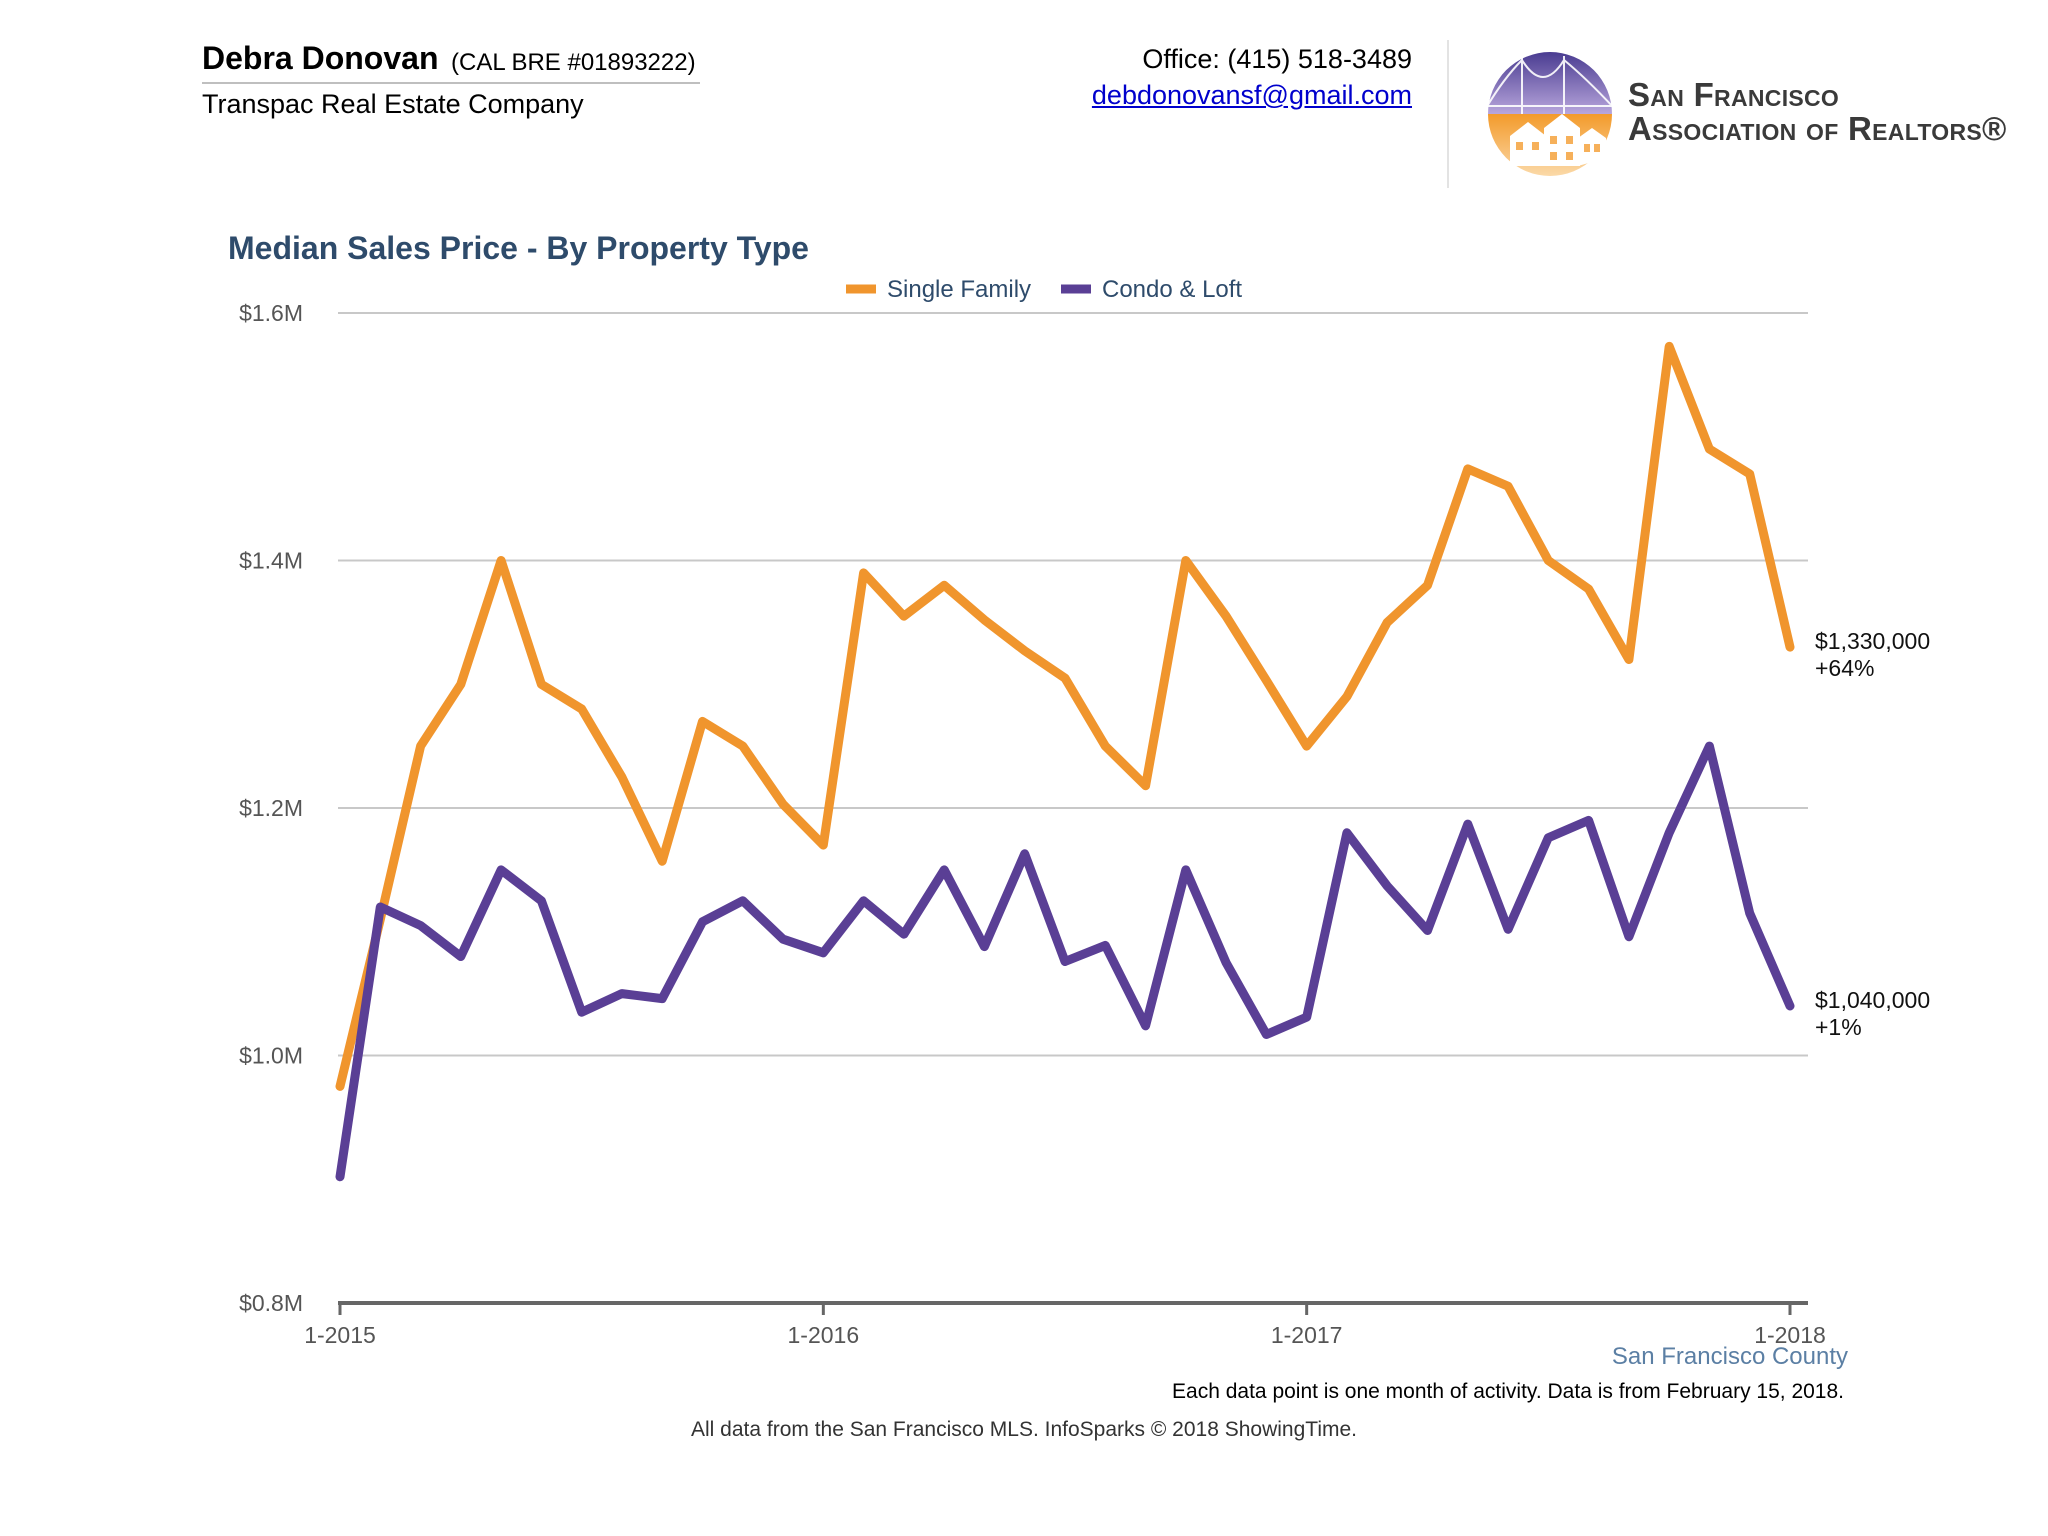  What do you see at coordinates (959, 289) in the screenshot?
I see `legend-label-single-family: Single Family` at bounding box center [959, 289].